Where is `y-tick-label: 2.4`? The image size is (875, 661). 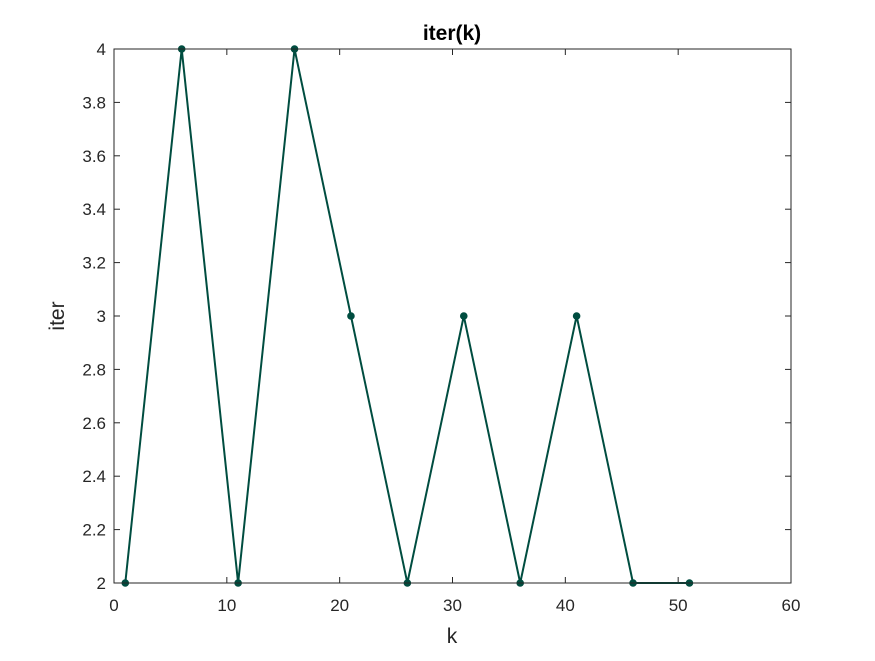 y-tick-label: 2.4 is located at coordinates (94, 476).